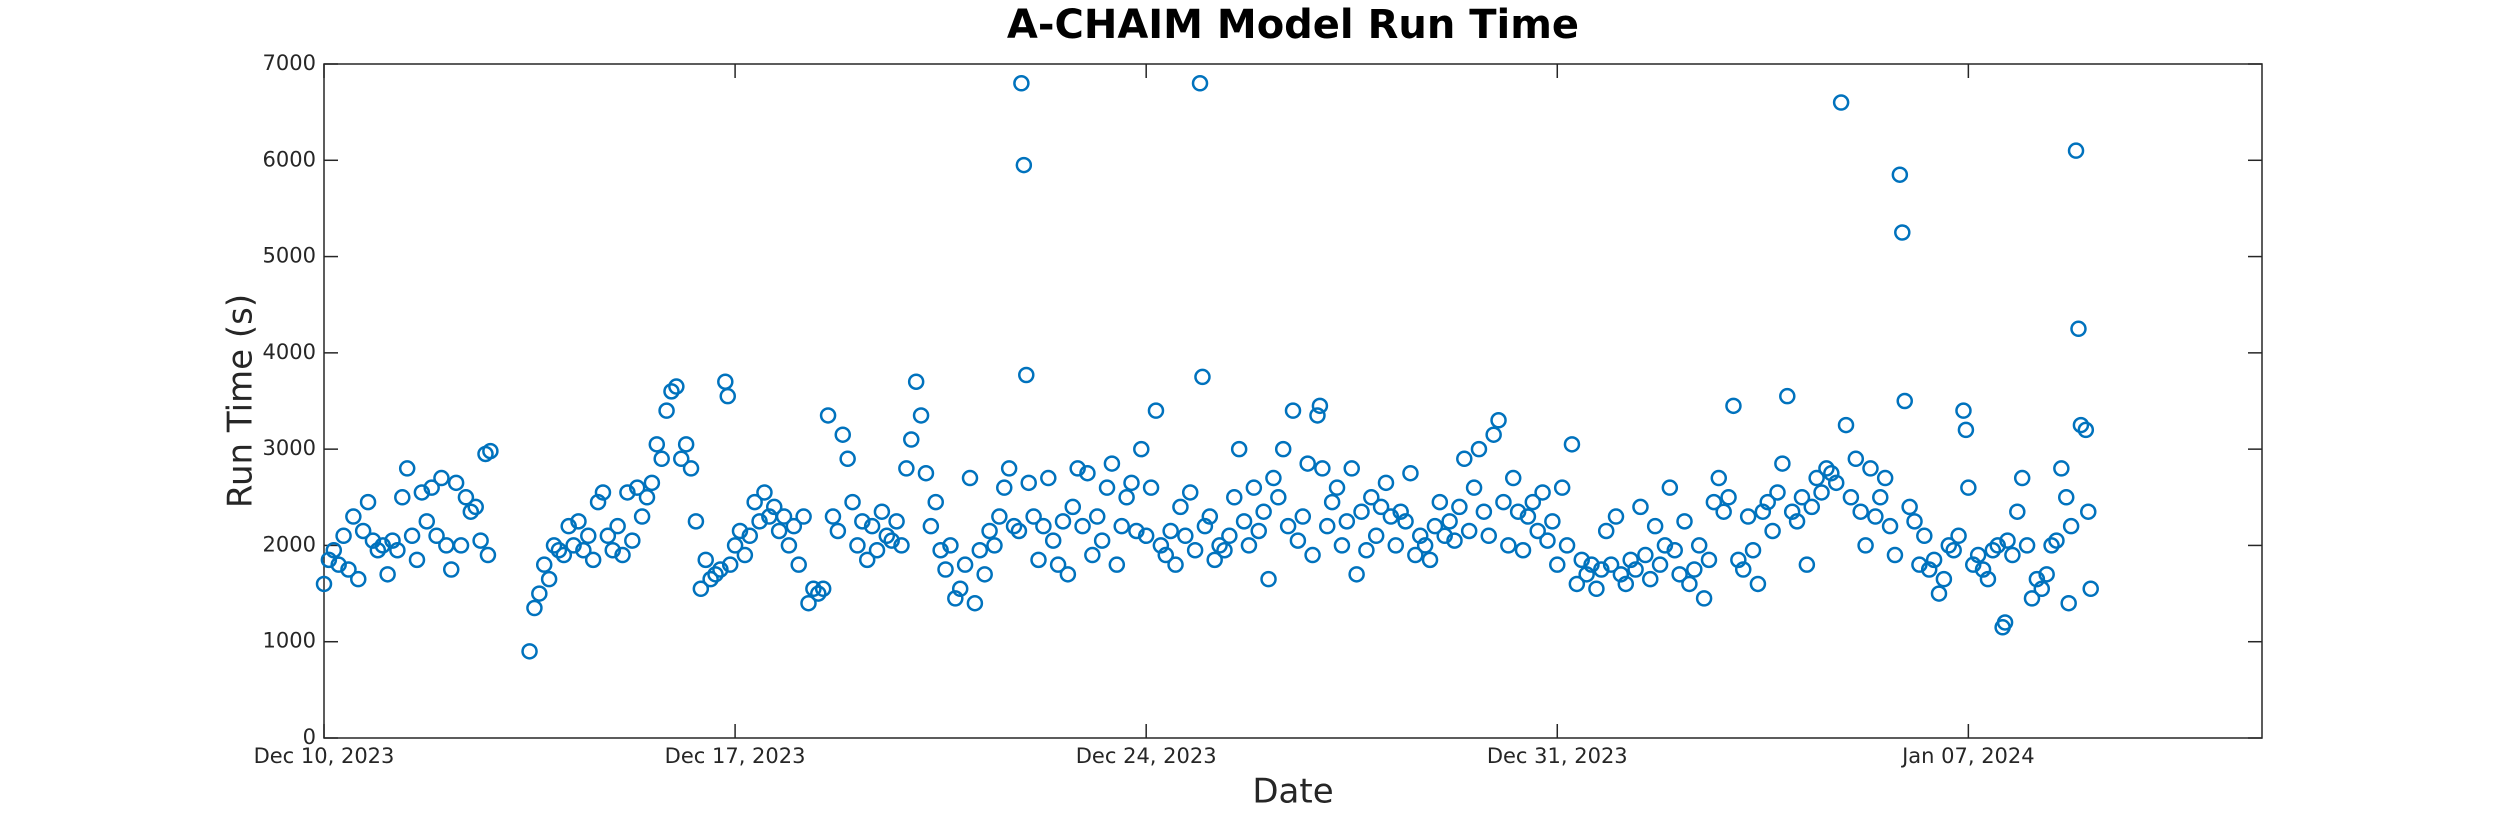 This screenshot has height=833, width=2500. I want to click on x-tick-label: Dec 31, 2023, so click(1557, 756).